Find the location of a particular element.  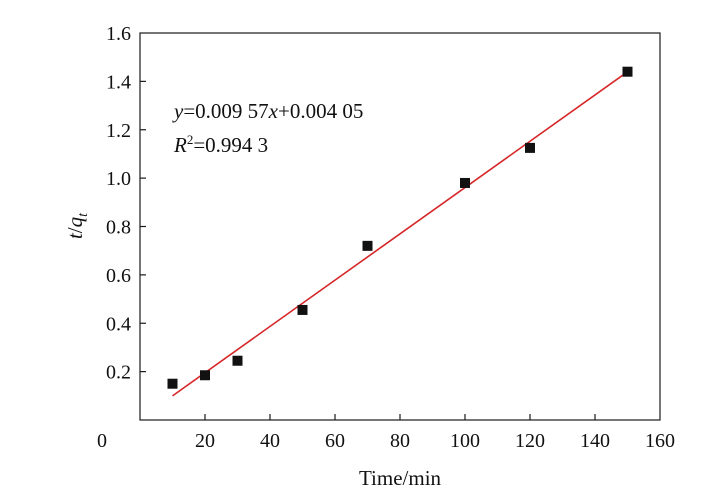

y-tick-label: 1.6 is located at coordinates (118, 34).